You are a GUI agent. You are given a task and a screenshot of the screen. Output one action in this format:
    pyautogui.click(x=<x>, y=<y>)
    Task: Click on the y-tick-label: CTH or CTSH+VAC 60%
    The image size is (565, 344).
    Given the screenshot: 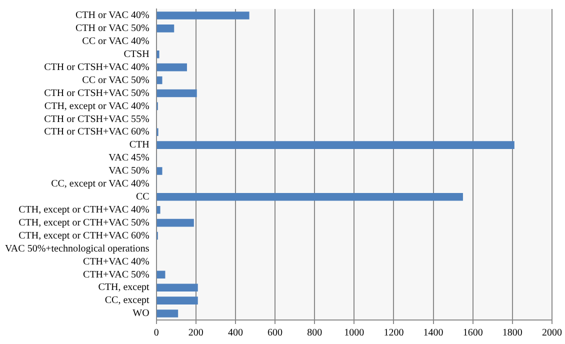 What is the action you would take?
    pyautogui.click(x=97, y=132)
    